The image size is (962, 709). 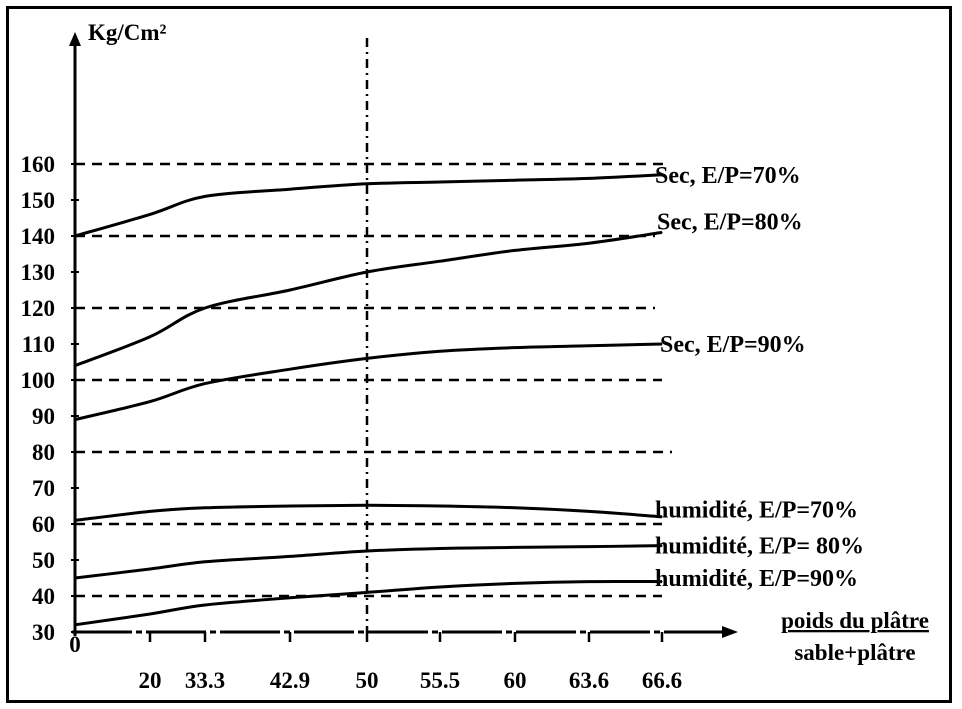 I want to click on x-axis-title-denominator: sable+plâtre, so click(x=854, y=652).